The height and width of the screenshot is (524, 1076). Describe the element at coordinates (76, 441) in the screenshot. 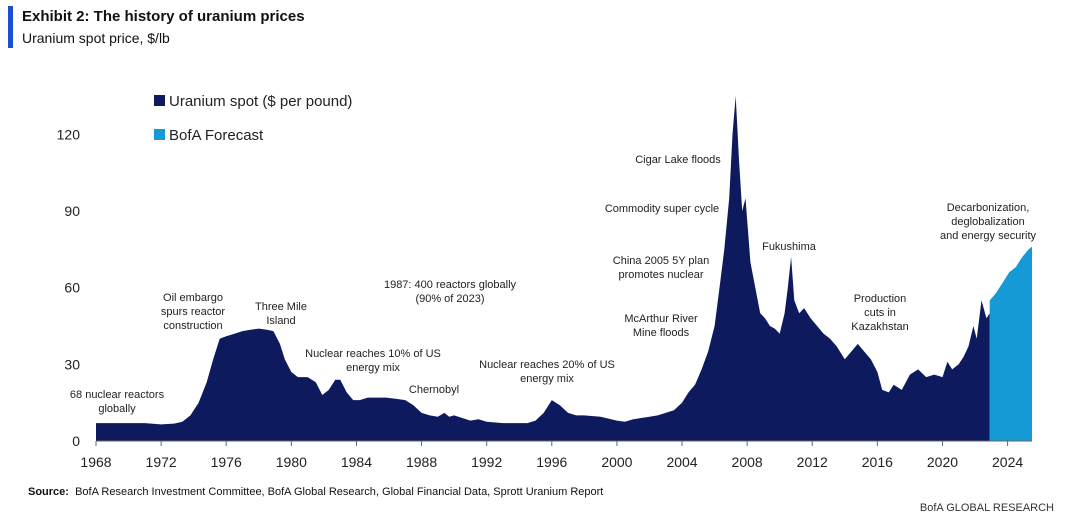

I see `y-tick-label: 0` at that location.